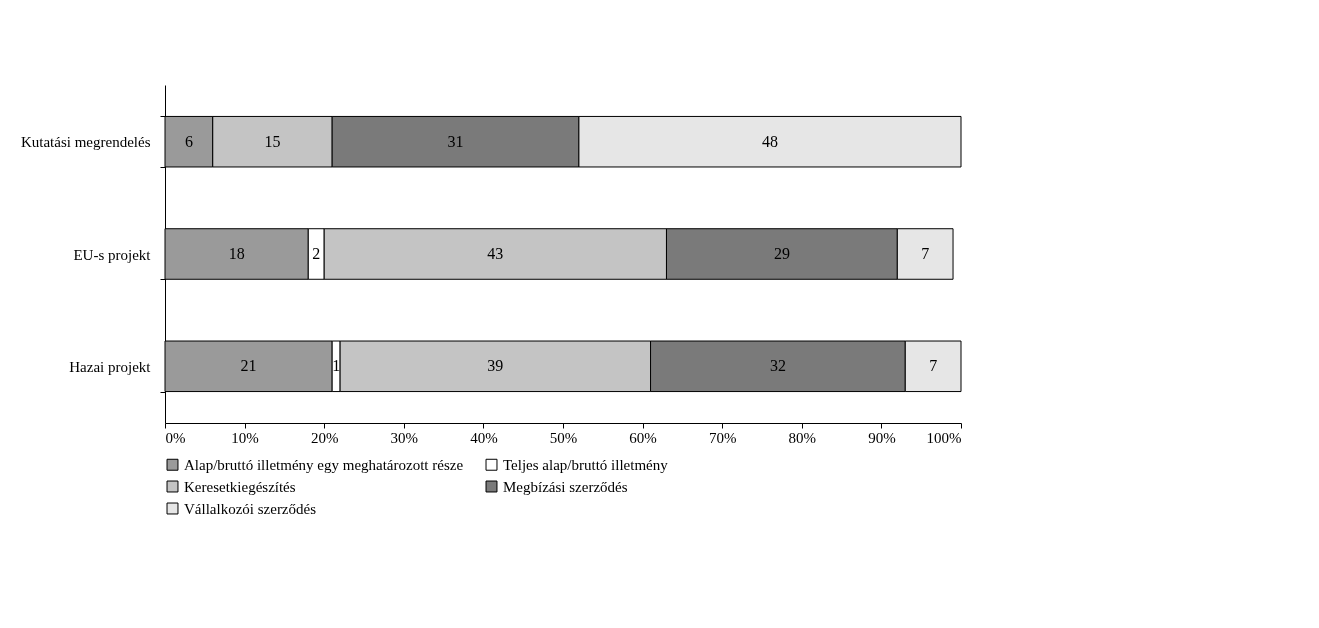  What do you see at coordinates (495, 253) in the screenshot?
I see `data-label: 43` at bounding box center [495, 253].